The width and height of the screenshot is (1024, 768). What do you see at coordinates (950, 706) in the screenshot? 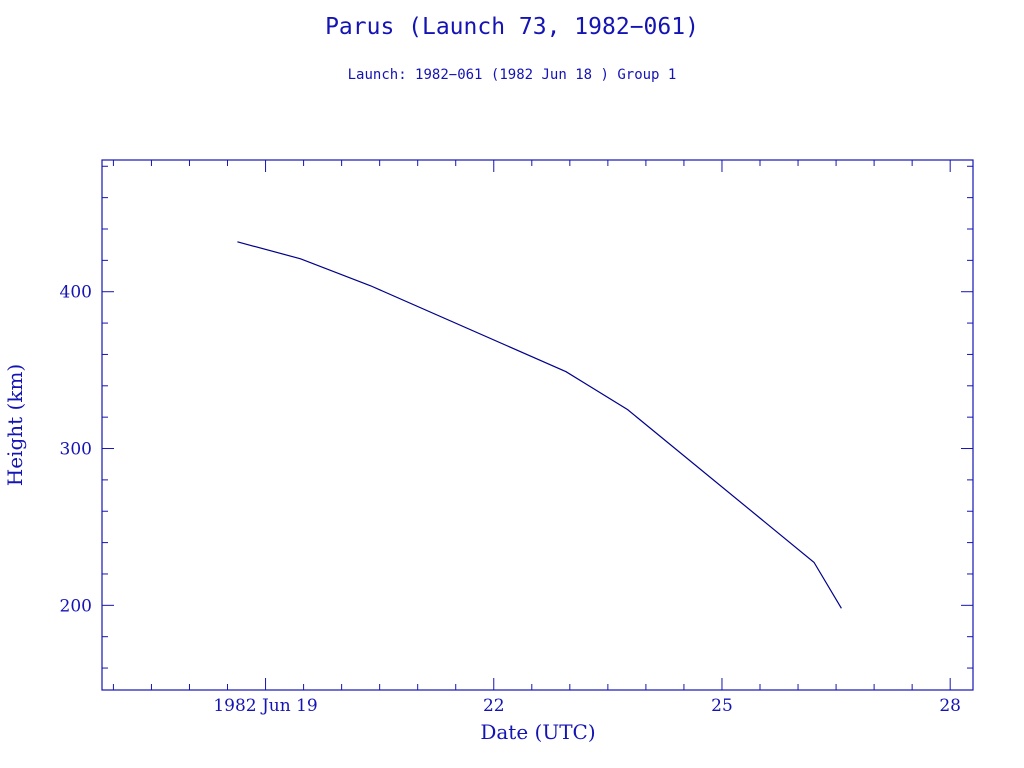
I see `x-tick-label: 28` at bounding box center [950, 706].